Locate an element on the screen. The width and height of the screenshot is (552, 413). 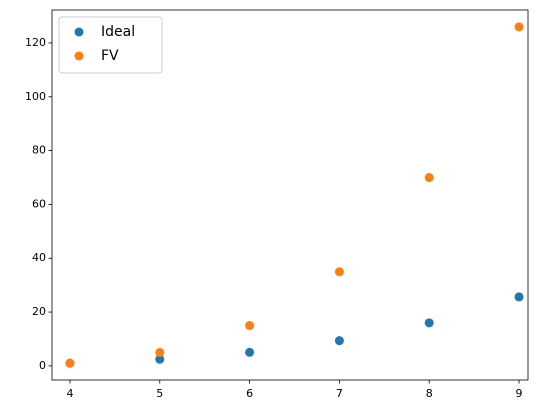
x-tick-label: 4 is located at coordinates (69, 393).